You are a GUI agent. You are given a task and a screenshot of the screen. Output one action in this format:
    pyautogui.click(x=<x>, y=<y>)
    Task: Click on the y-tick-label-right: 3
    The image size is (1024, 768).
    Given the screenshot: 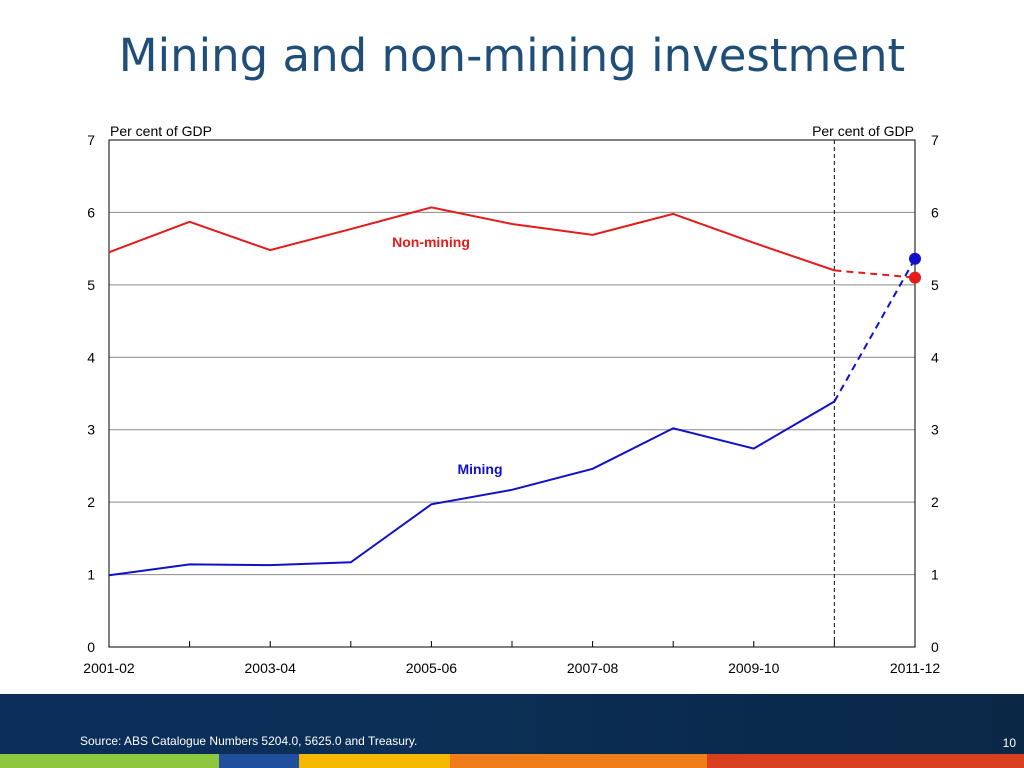 What is the action you would take?
    pyautogui.click(x=935, y=430)
    